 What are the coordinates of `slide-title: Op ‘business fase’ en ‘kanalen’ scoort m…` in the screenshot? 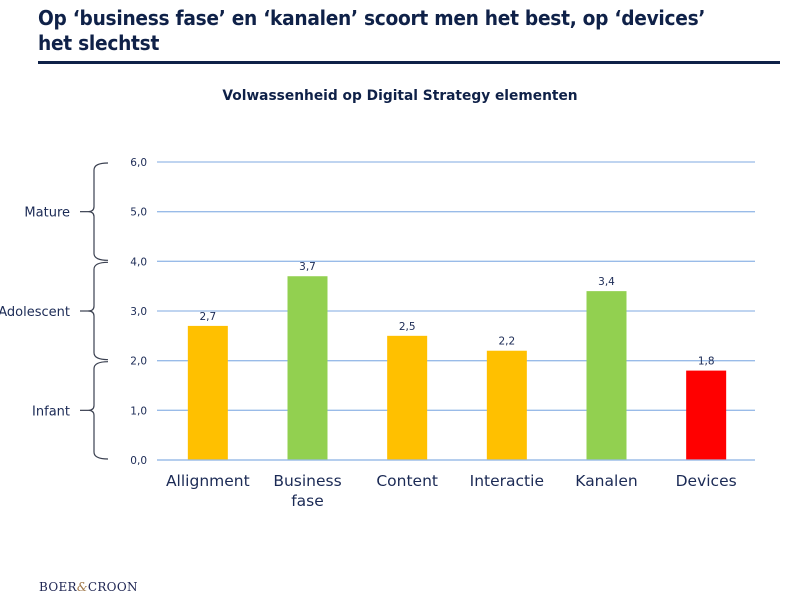 It's located at (372, 30).